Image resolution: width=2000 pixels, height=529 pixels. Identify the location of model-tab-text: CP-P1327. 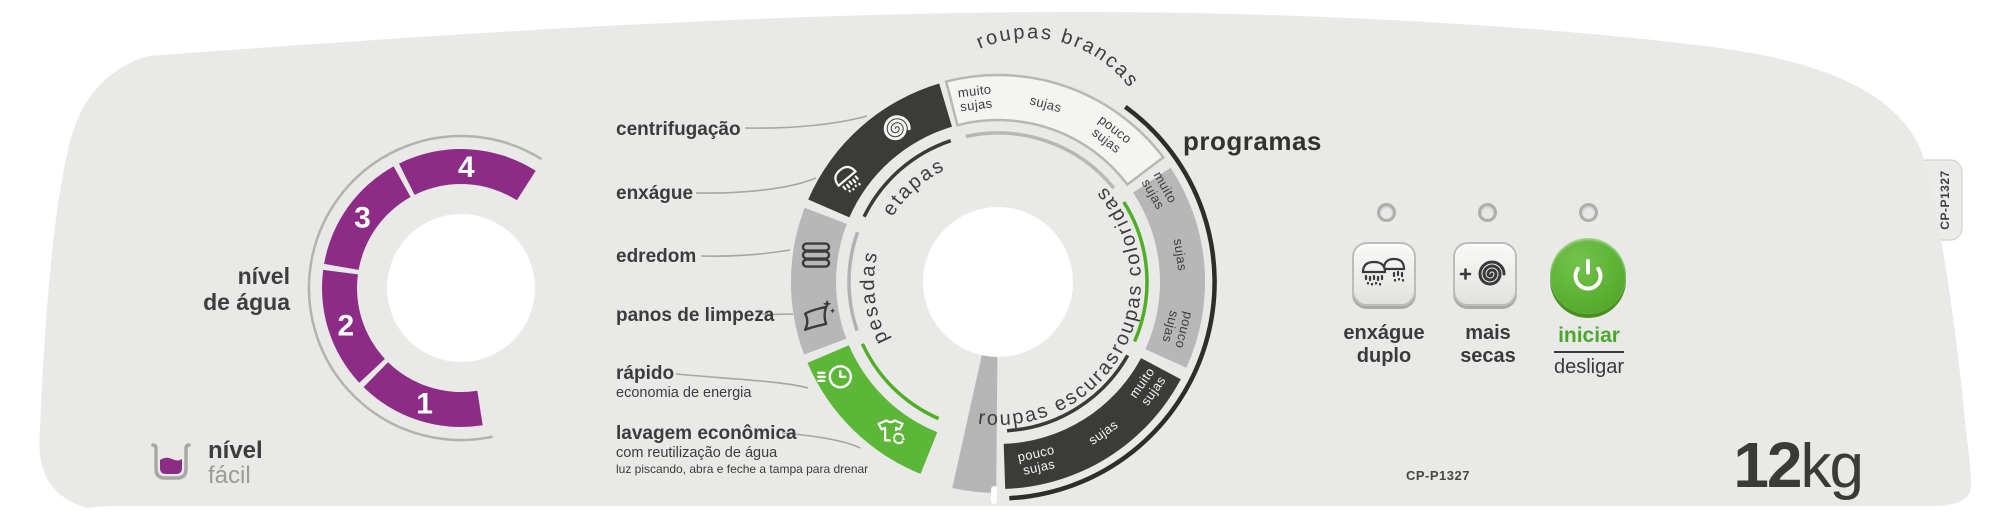
(1945, 199).